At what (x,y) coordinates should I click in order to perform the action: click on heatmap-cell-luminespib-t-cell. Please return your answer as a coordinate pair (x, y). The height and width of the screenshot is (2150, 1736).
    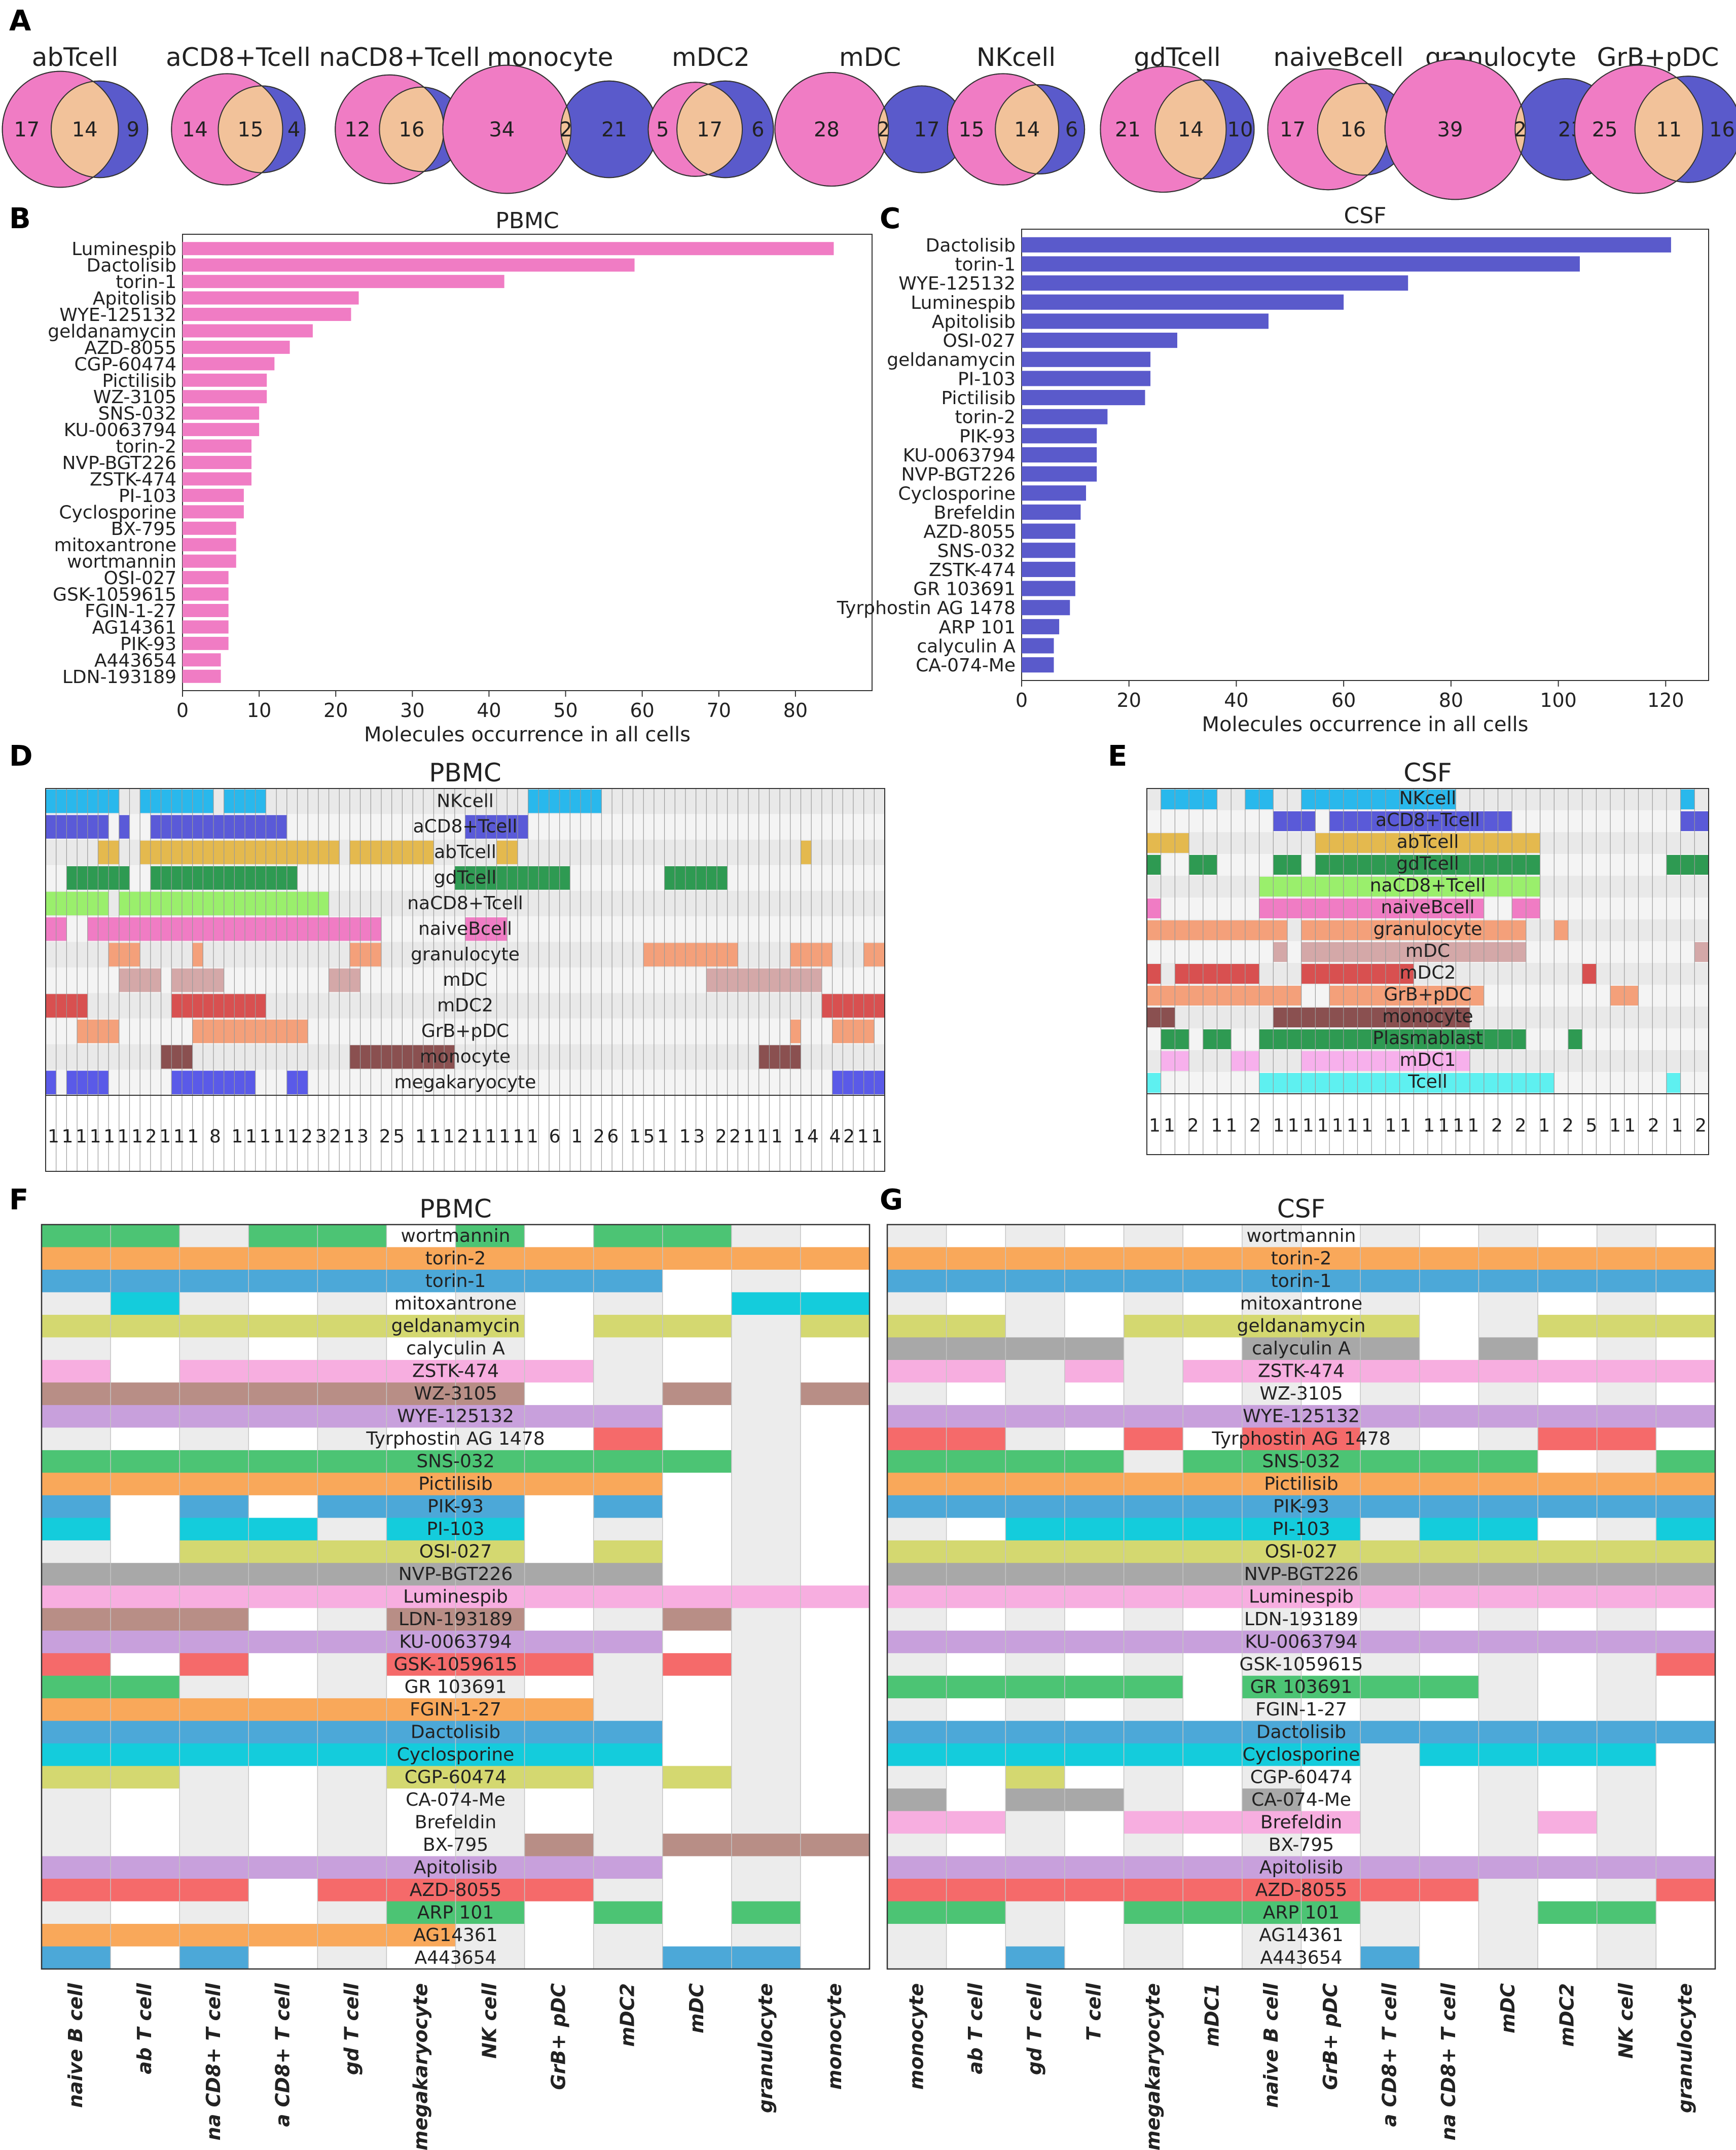
    Looking at the image, I should click on (1094, 1596).